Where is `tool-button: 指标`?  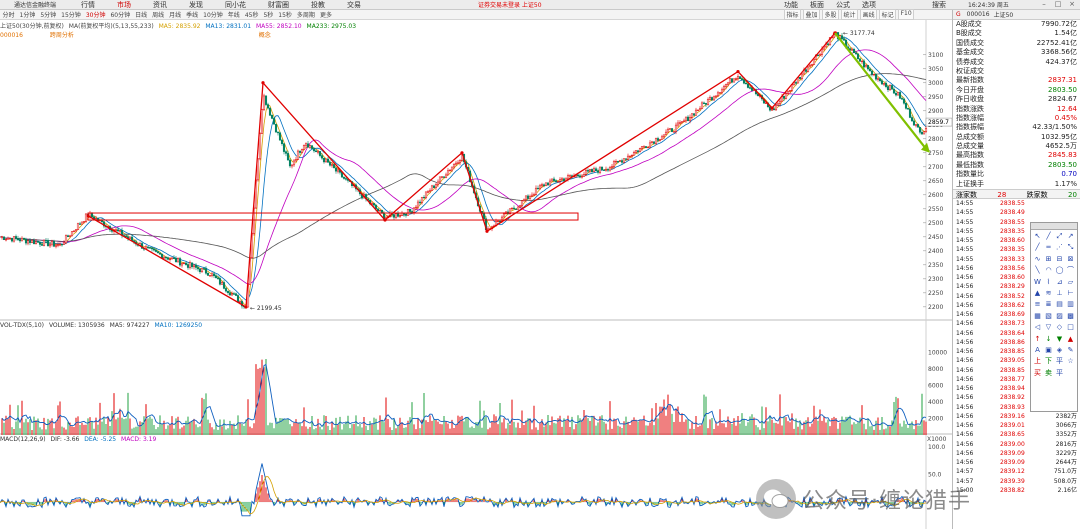
tool-button: 指标 is located at coordinates (793, 14).